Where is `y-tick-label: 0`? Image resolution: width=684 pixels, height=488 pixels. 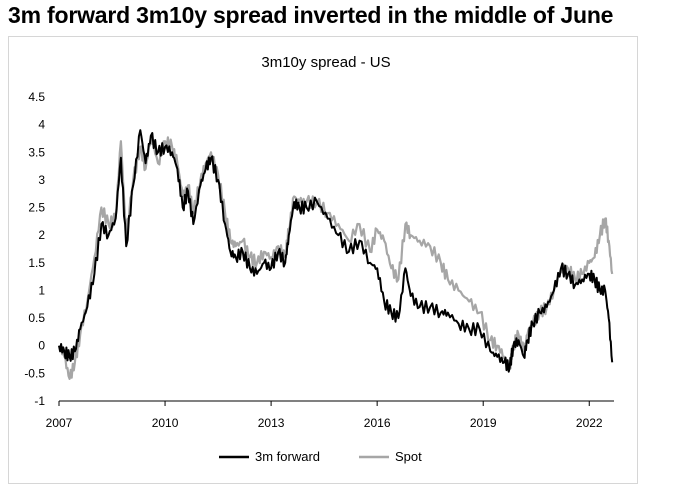
y-tick-label: 0 is located at coordinates (41, 346).